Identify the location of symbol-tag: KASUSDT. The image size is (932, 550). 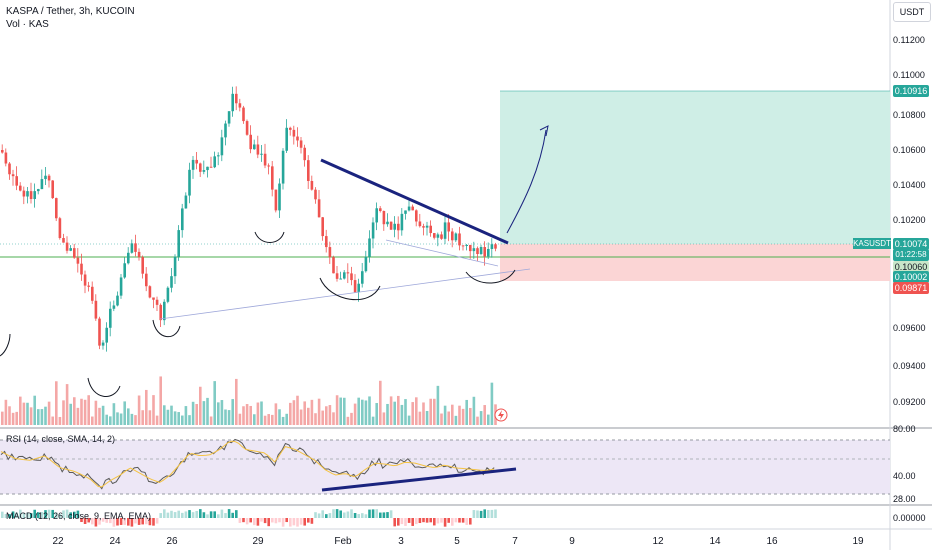
(872, 243).